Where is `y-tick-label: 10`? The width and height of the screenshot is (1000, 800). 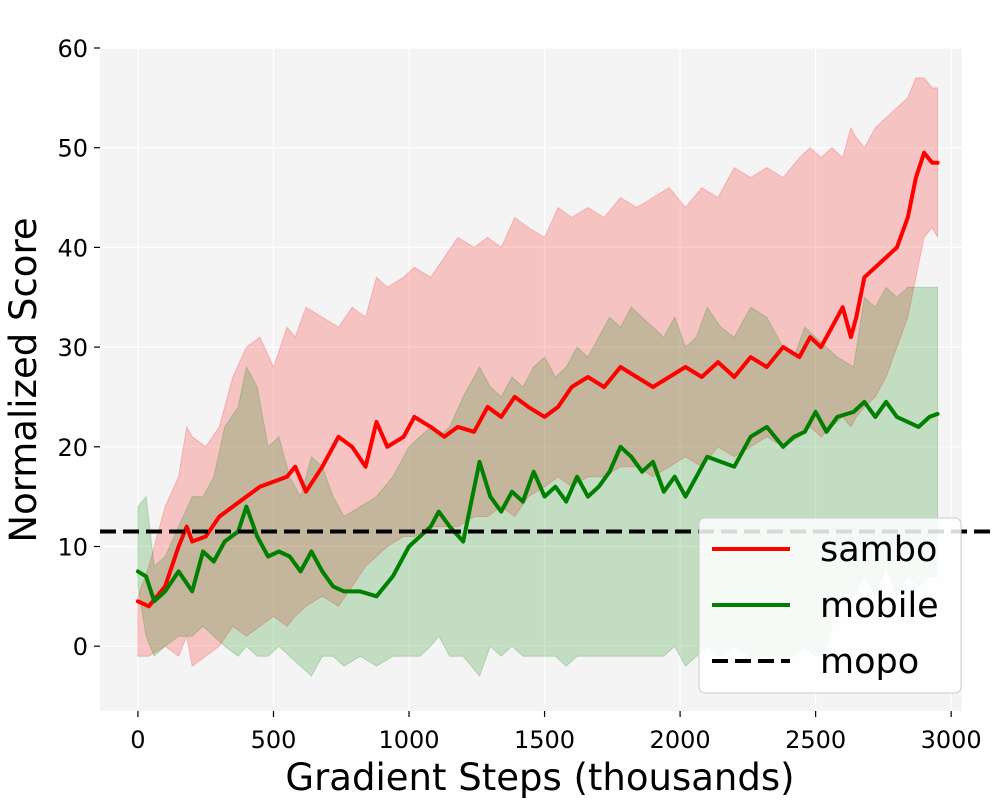
y-tick-label: 10 is located at coordinates (72, 547).